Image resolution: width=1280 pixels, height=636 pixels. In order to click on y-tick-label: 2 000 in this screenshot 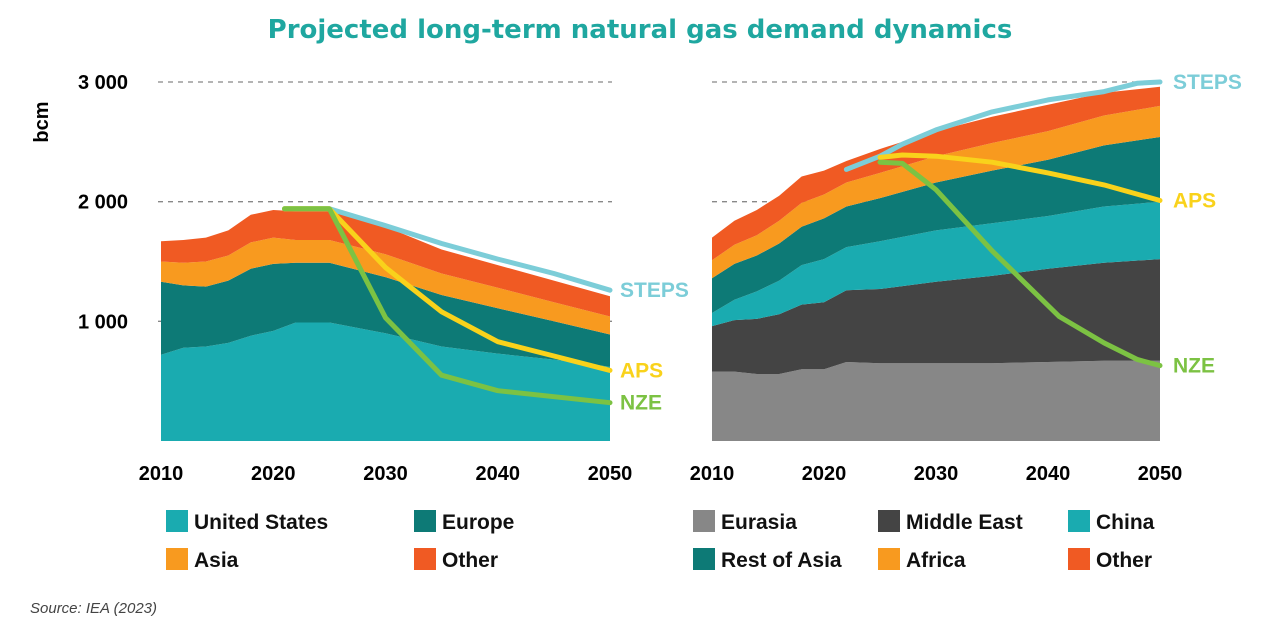, I will do `click(103, 203)`.